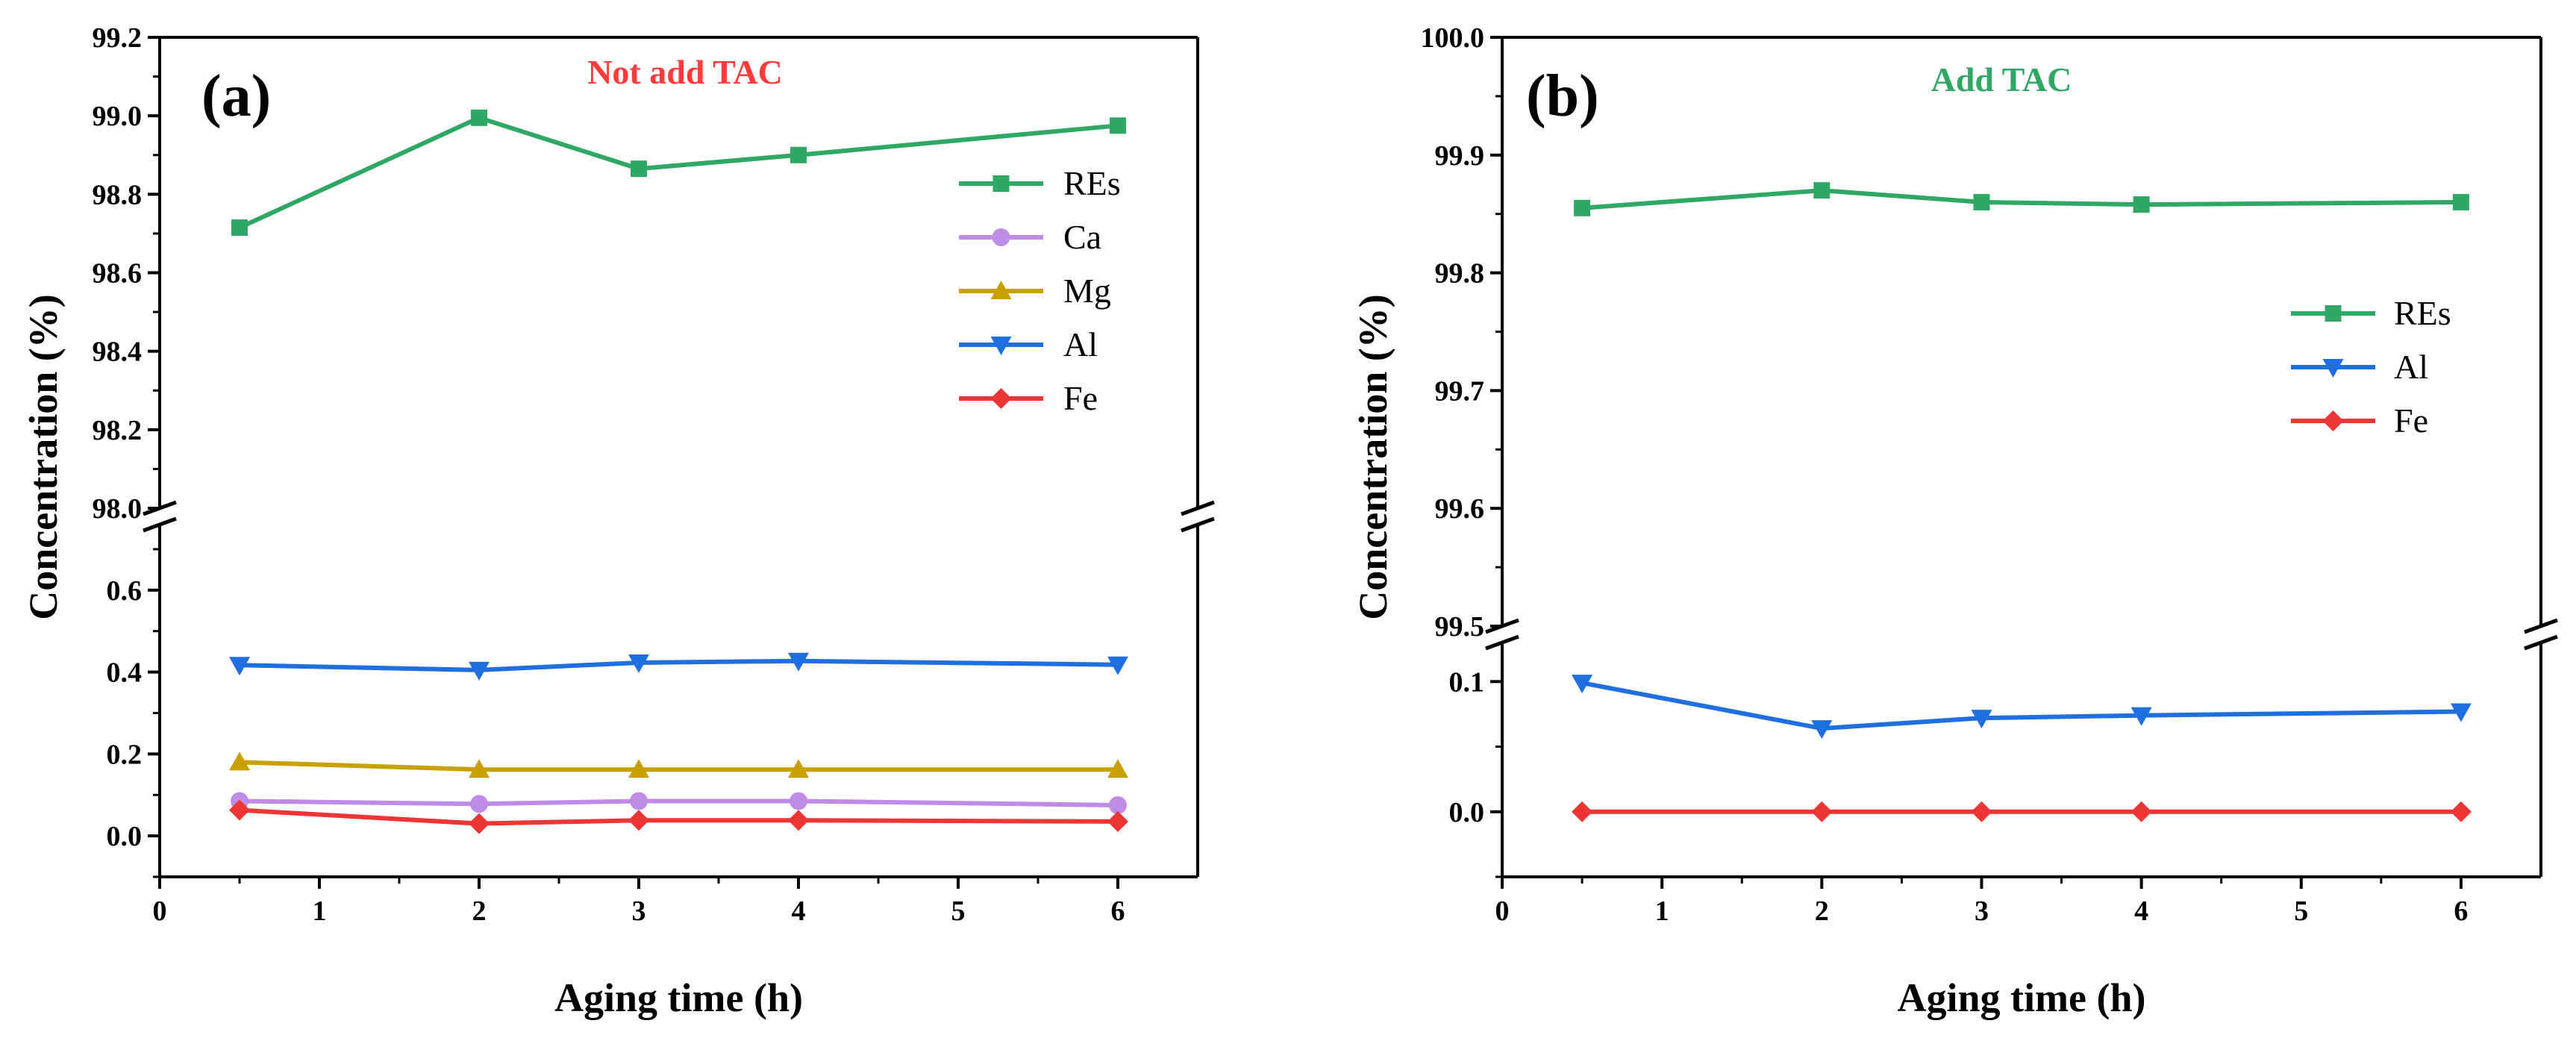 This screenshot has height=1047, width=2576. Describe the element at coordinates (1460, 627) in the screenshot. I see `y-tick-label: 99.5` at that location.